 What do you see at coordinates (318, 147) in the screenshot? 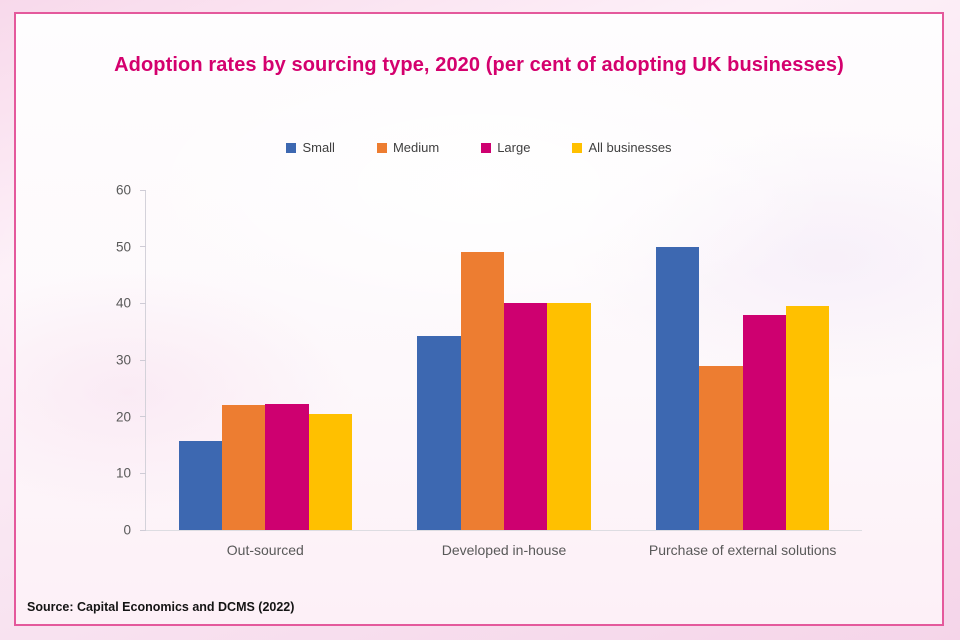
I see `legend-label: Small` at bounding box center [318, 147].